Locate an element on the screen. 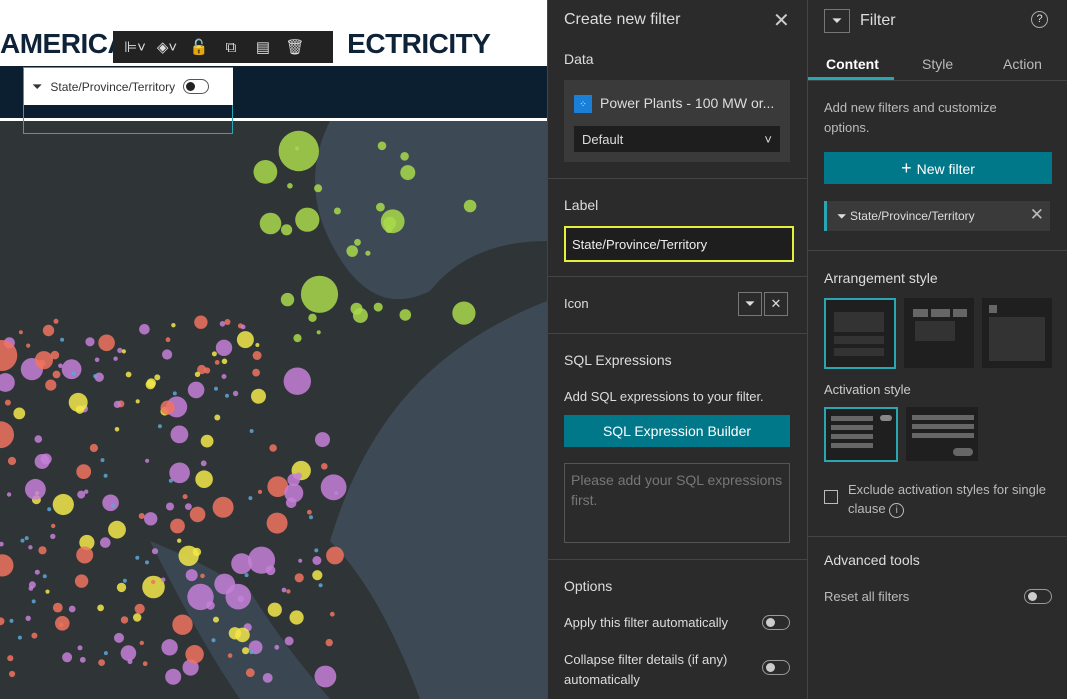  filter-icon-button: ⏷ is located at coordinates (750, 304).